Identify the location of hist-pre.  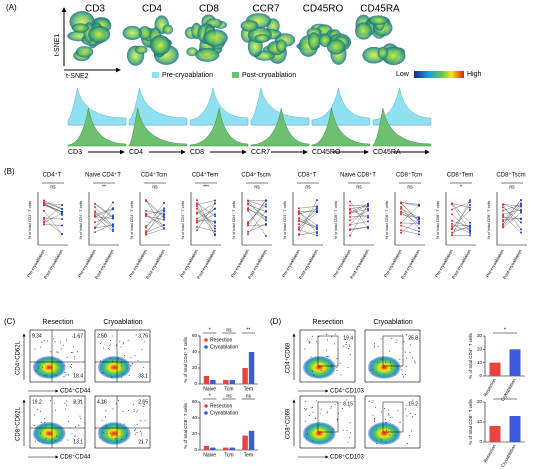
(97, 106).